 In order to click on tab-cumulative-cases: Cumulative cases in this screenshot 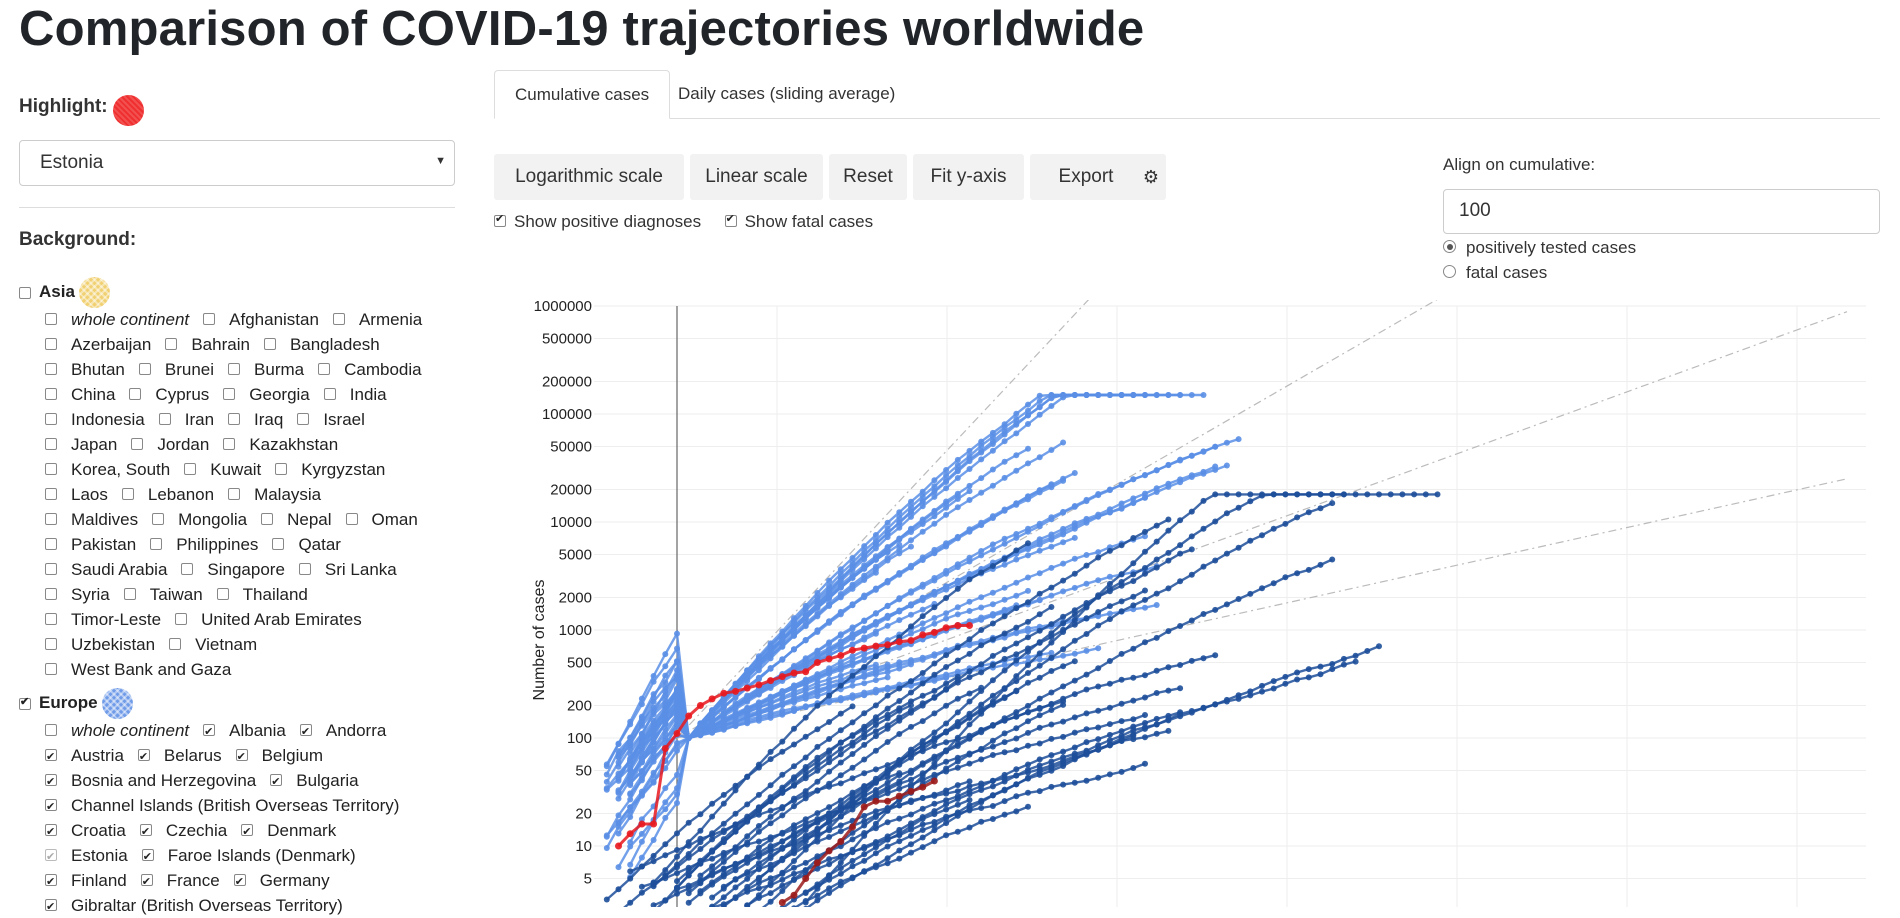, I will do `click(582, 94)`.